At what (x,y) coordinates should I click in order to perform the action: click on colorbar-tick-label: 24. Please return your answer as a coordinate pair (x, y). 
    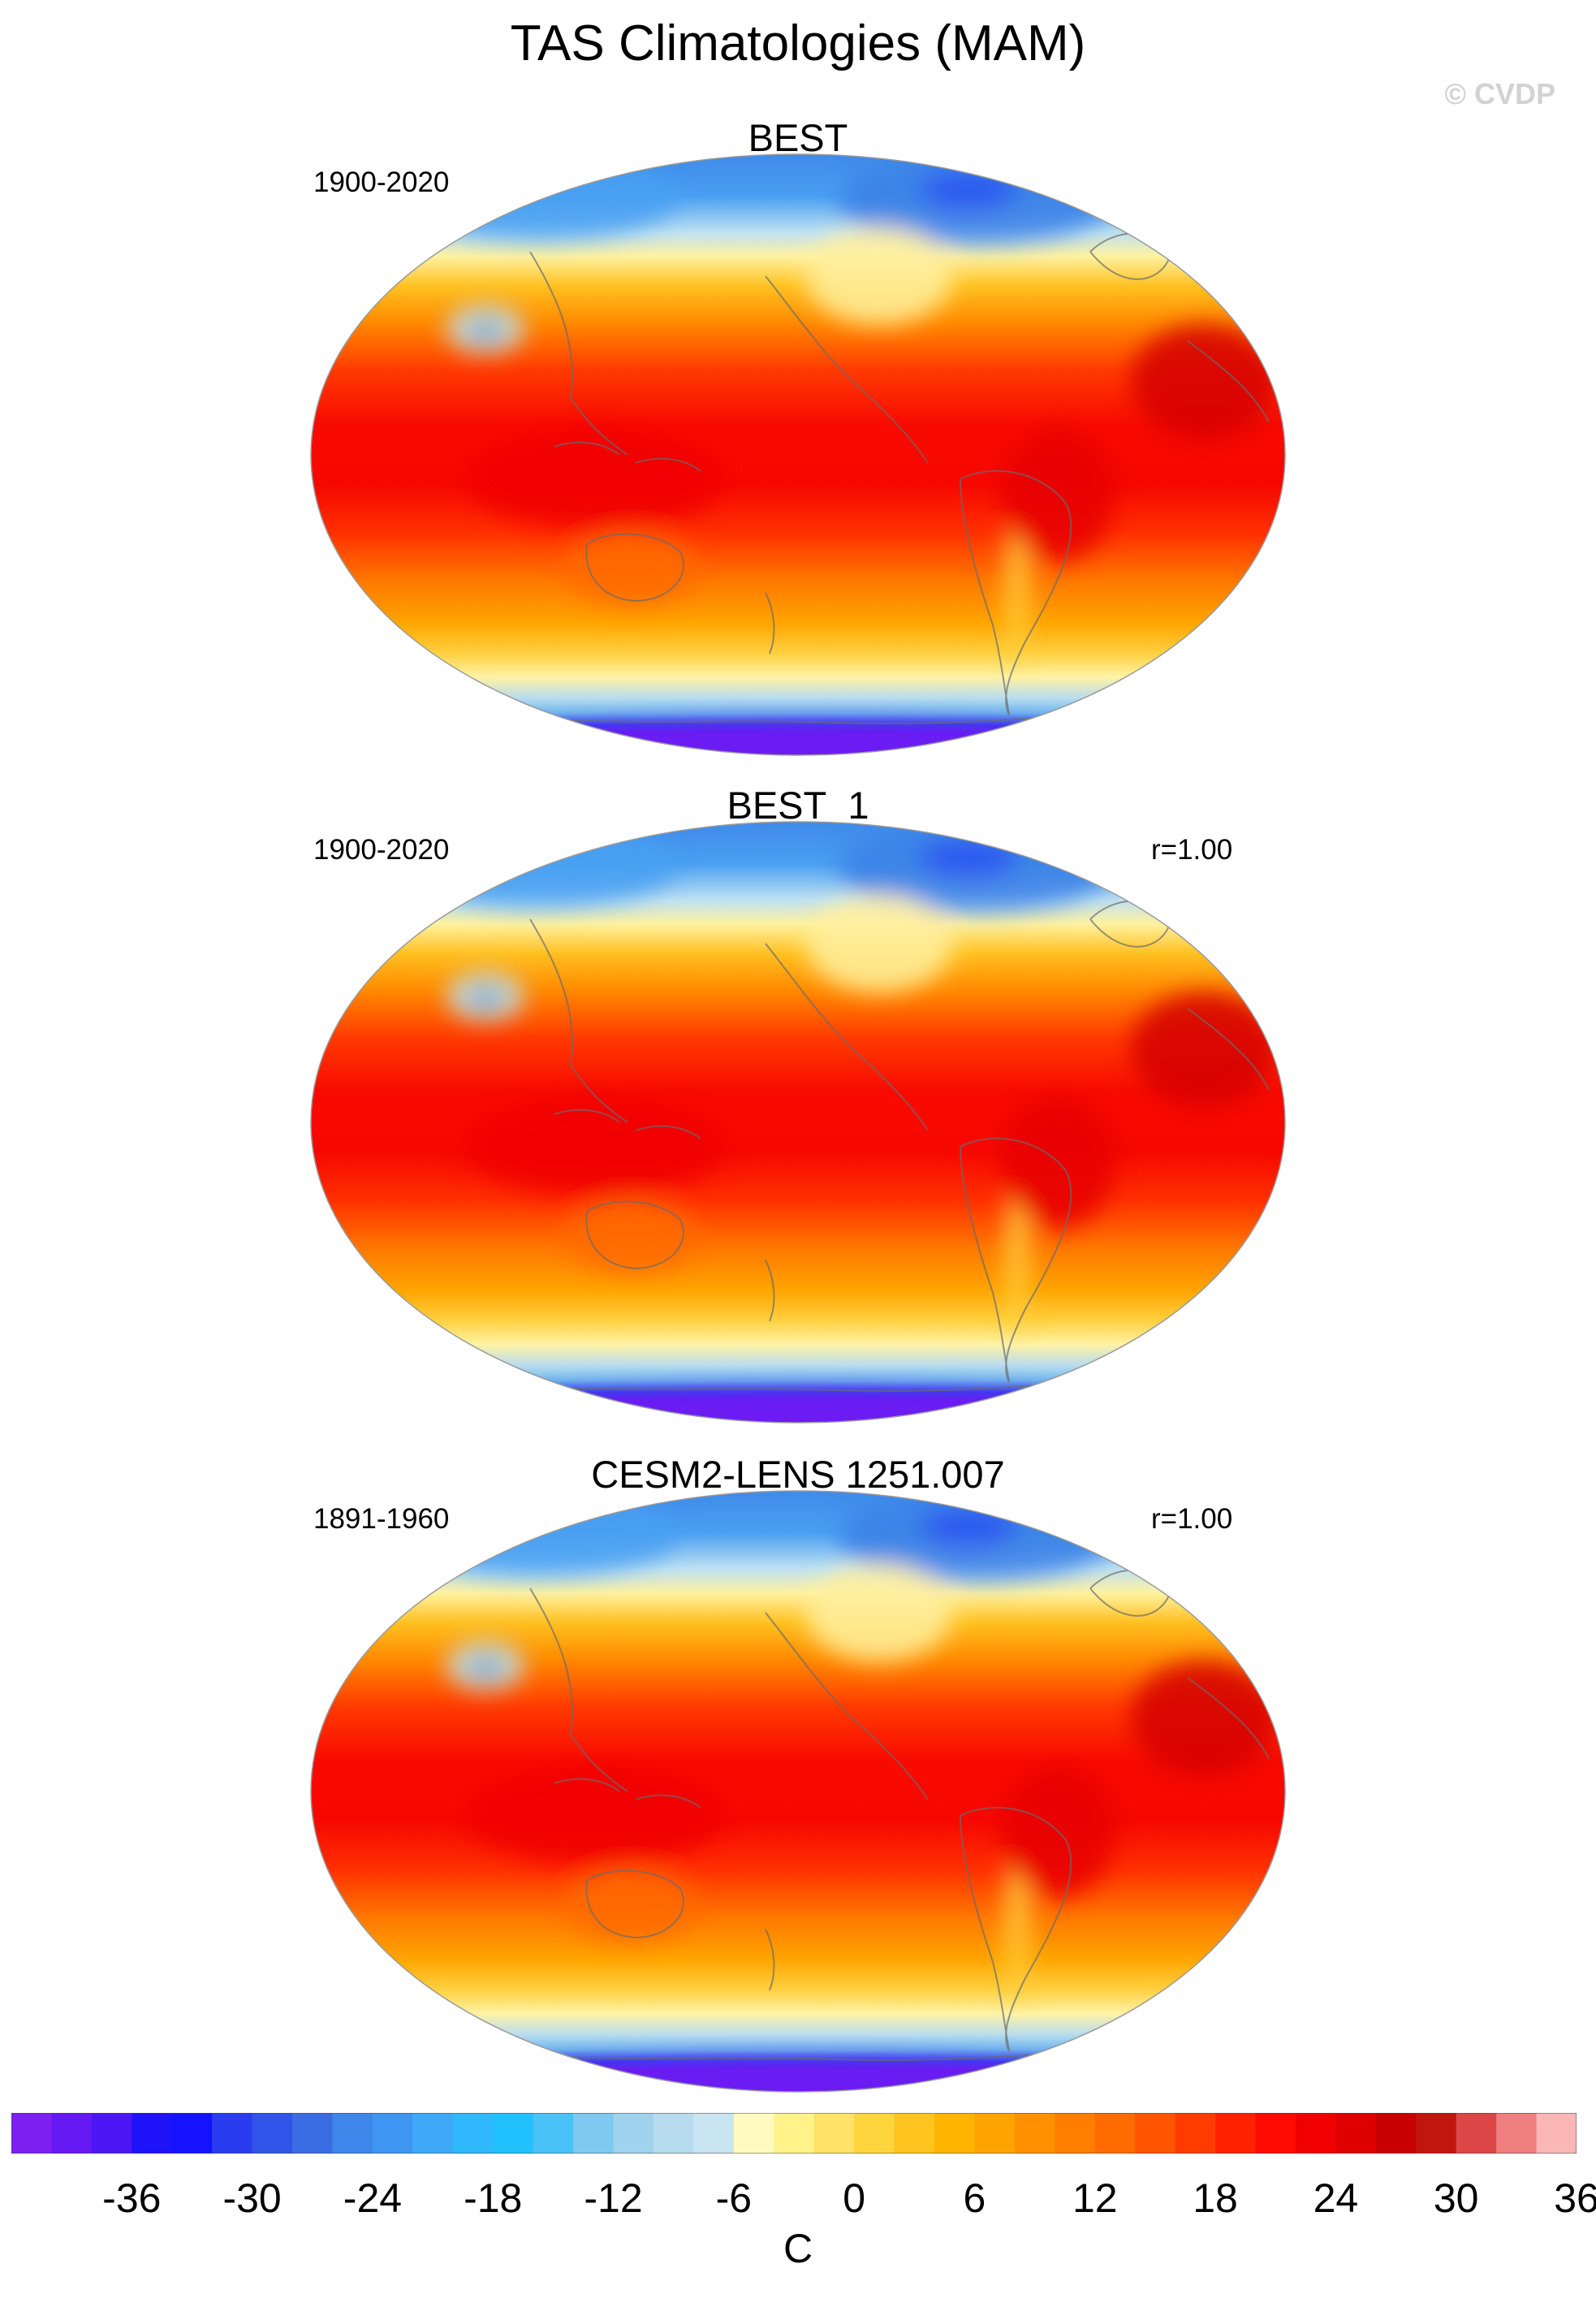
    Looking at the image, I should click on (1336, 2198).